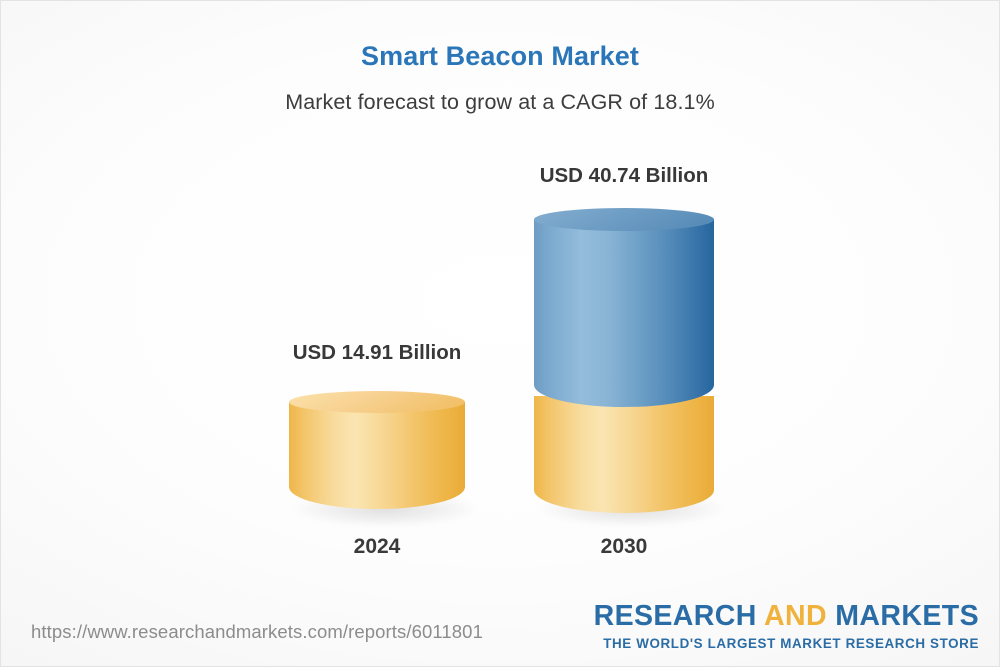  What do you see at coordinates (499, 56) in the screenshot?
I see `page-title: Smart Beacon Market` at bounding box center [499, 56].